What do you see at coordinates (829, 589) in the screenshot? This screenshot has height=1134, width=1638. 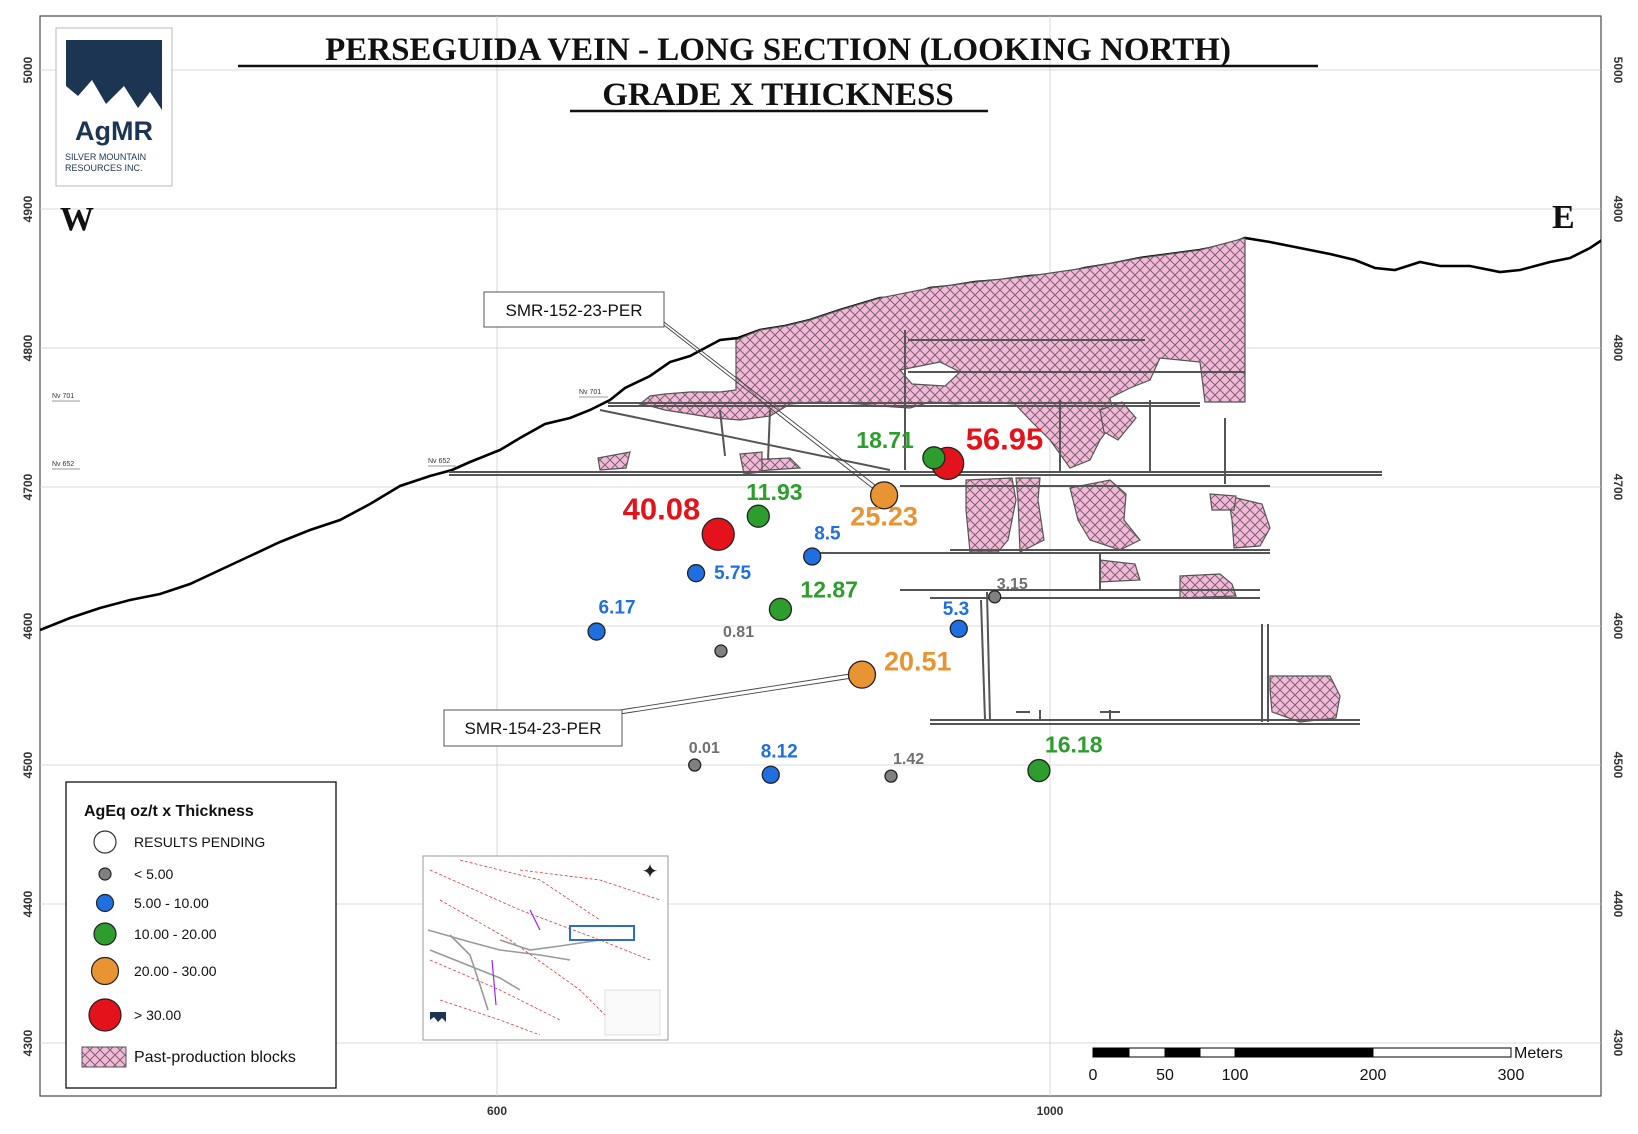 I see `intercept-label-12-87: 12.87` at bounding box center [829, 589].